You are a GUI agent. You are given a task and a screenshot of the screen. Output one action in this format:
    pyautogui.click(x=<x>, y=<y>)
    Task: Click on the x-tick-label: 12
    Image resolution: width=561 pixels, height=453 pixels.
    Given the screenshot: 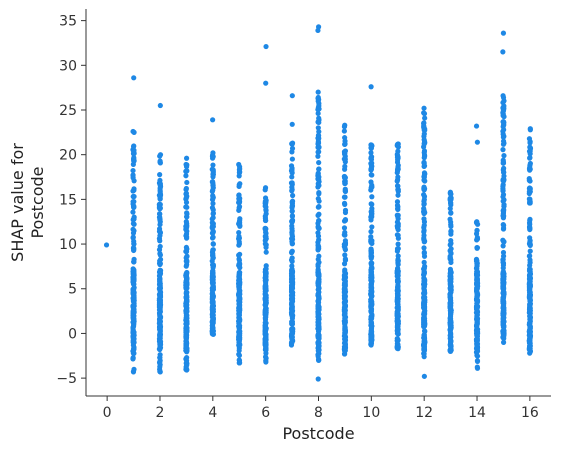 What is the action you would take?
    pyautogui.click(x=424, y=413)
    